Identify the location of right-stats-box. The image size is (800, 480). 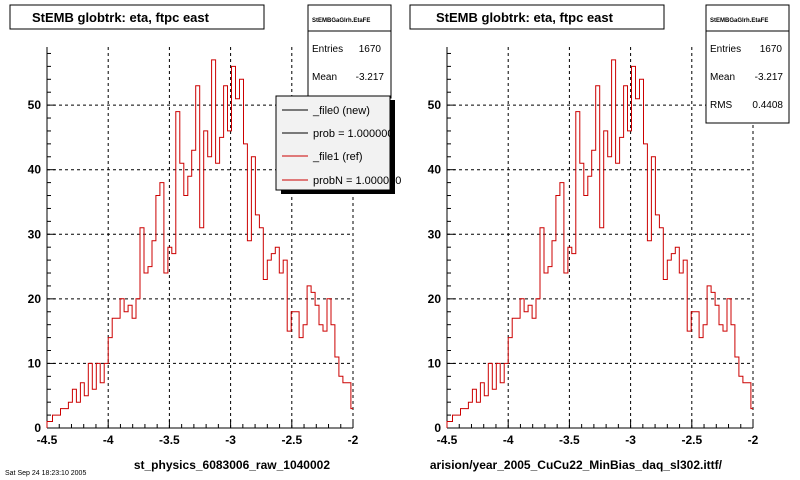
(747, 64).